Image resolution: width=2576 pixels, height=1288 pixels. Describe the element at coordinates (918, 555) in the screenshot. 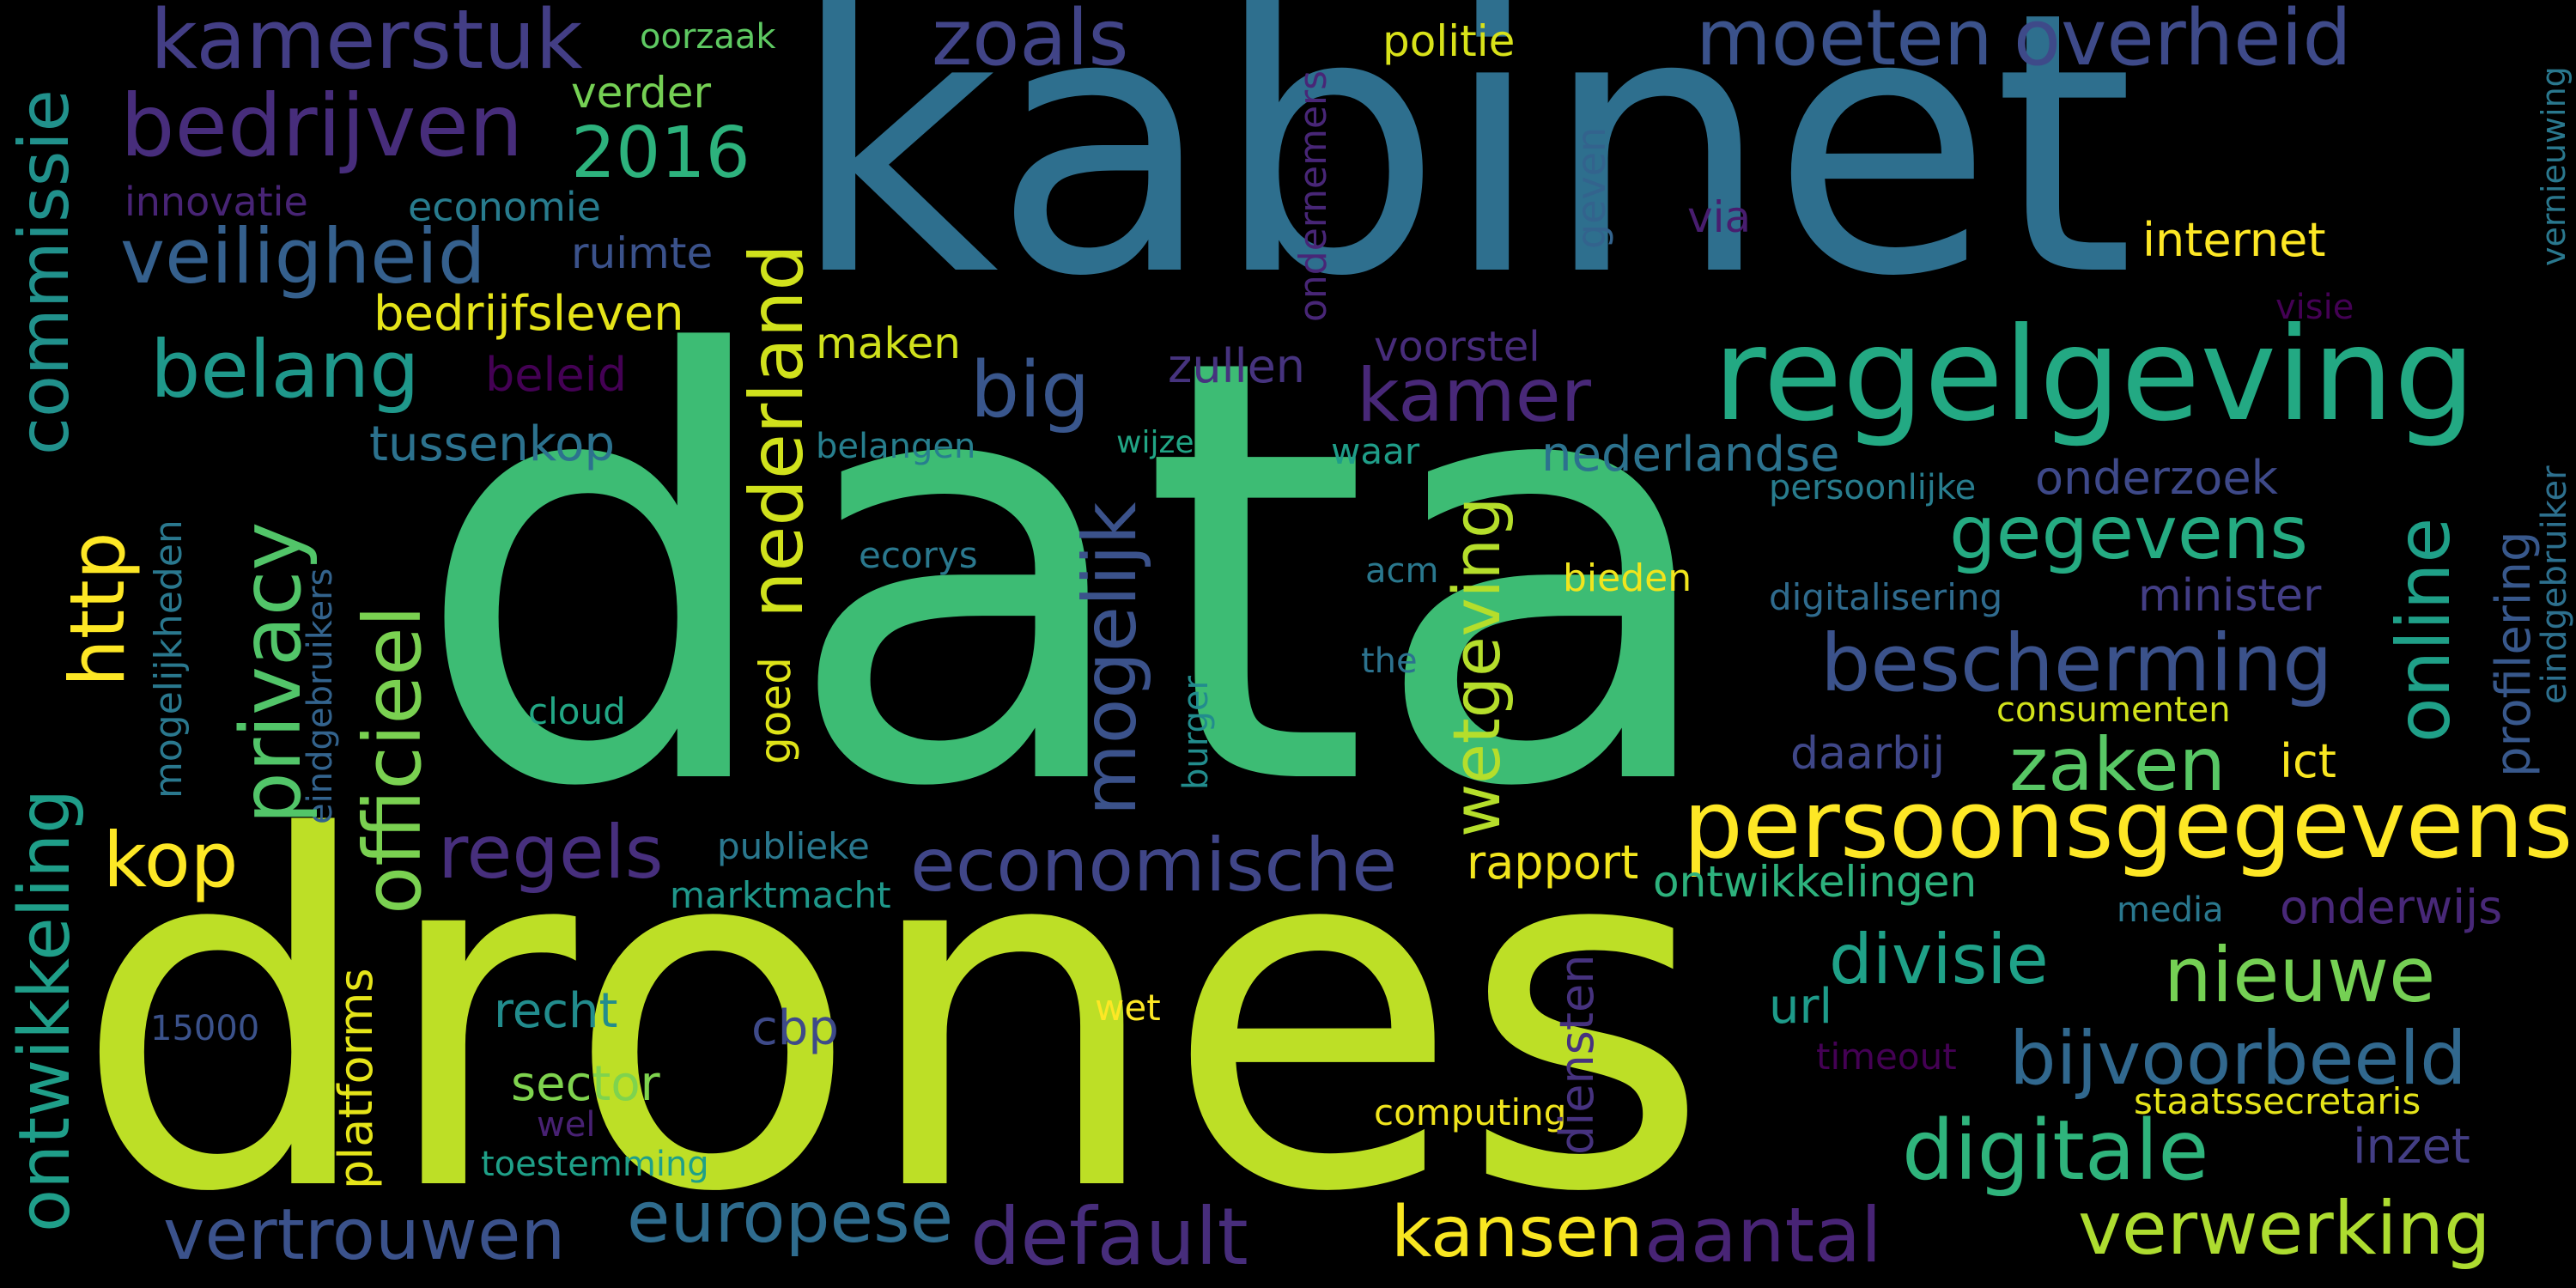

I see `word-ecorys: ecorys` at that location.